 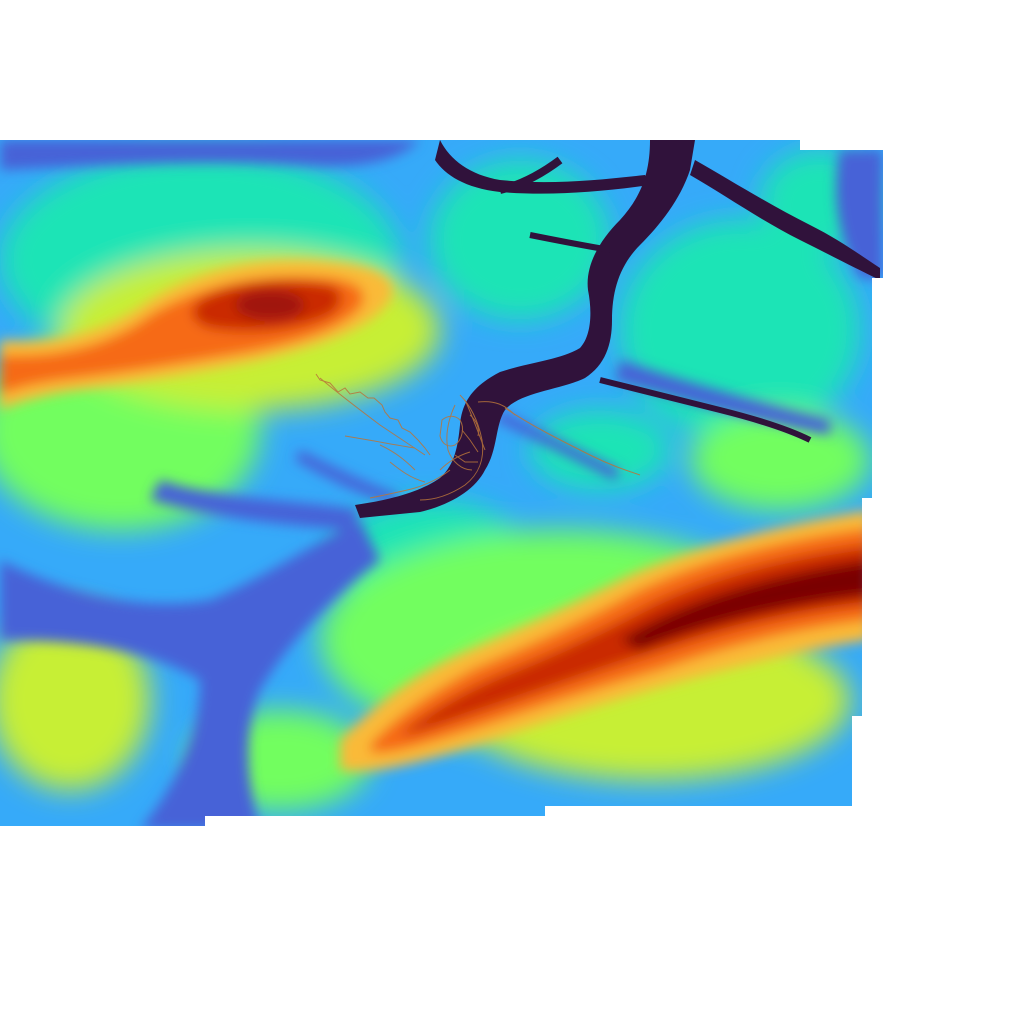 What do you see at coordinates (478, 437) in the screenshot?
I see `route-overlay` at bounding box center [478, 437].